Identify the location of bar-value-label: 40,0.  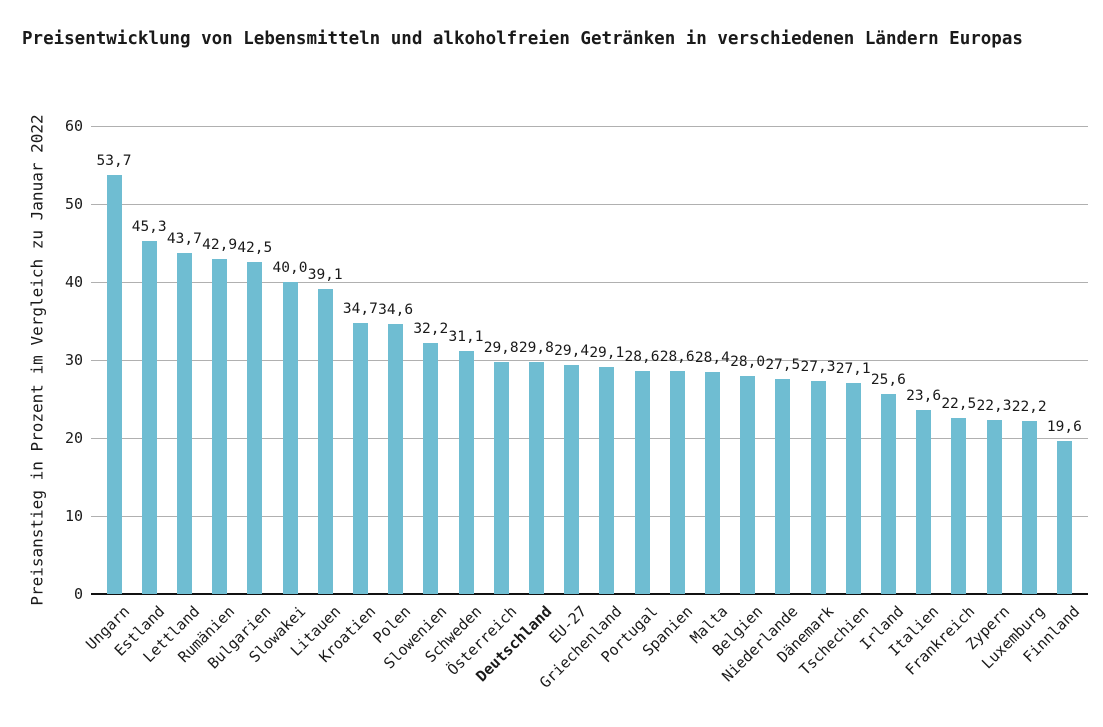
(290, 268).